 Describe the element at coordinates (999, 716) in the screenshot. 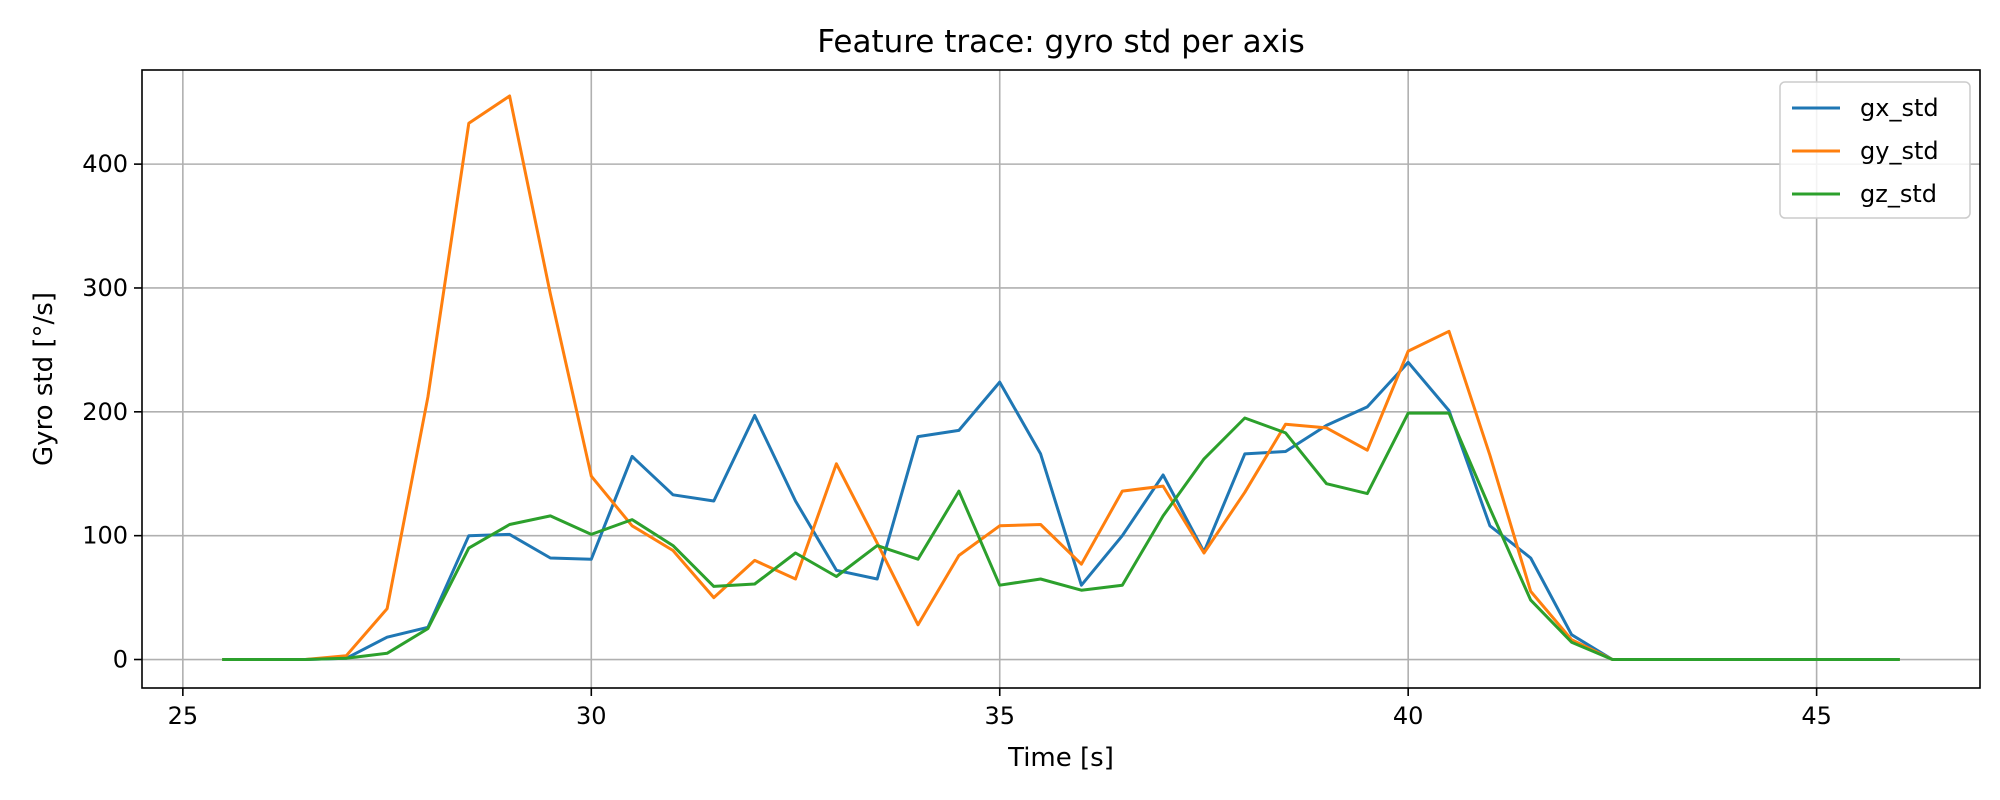

I see `x-tick-label: 35` at that location.